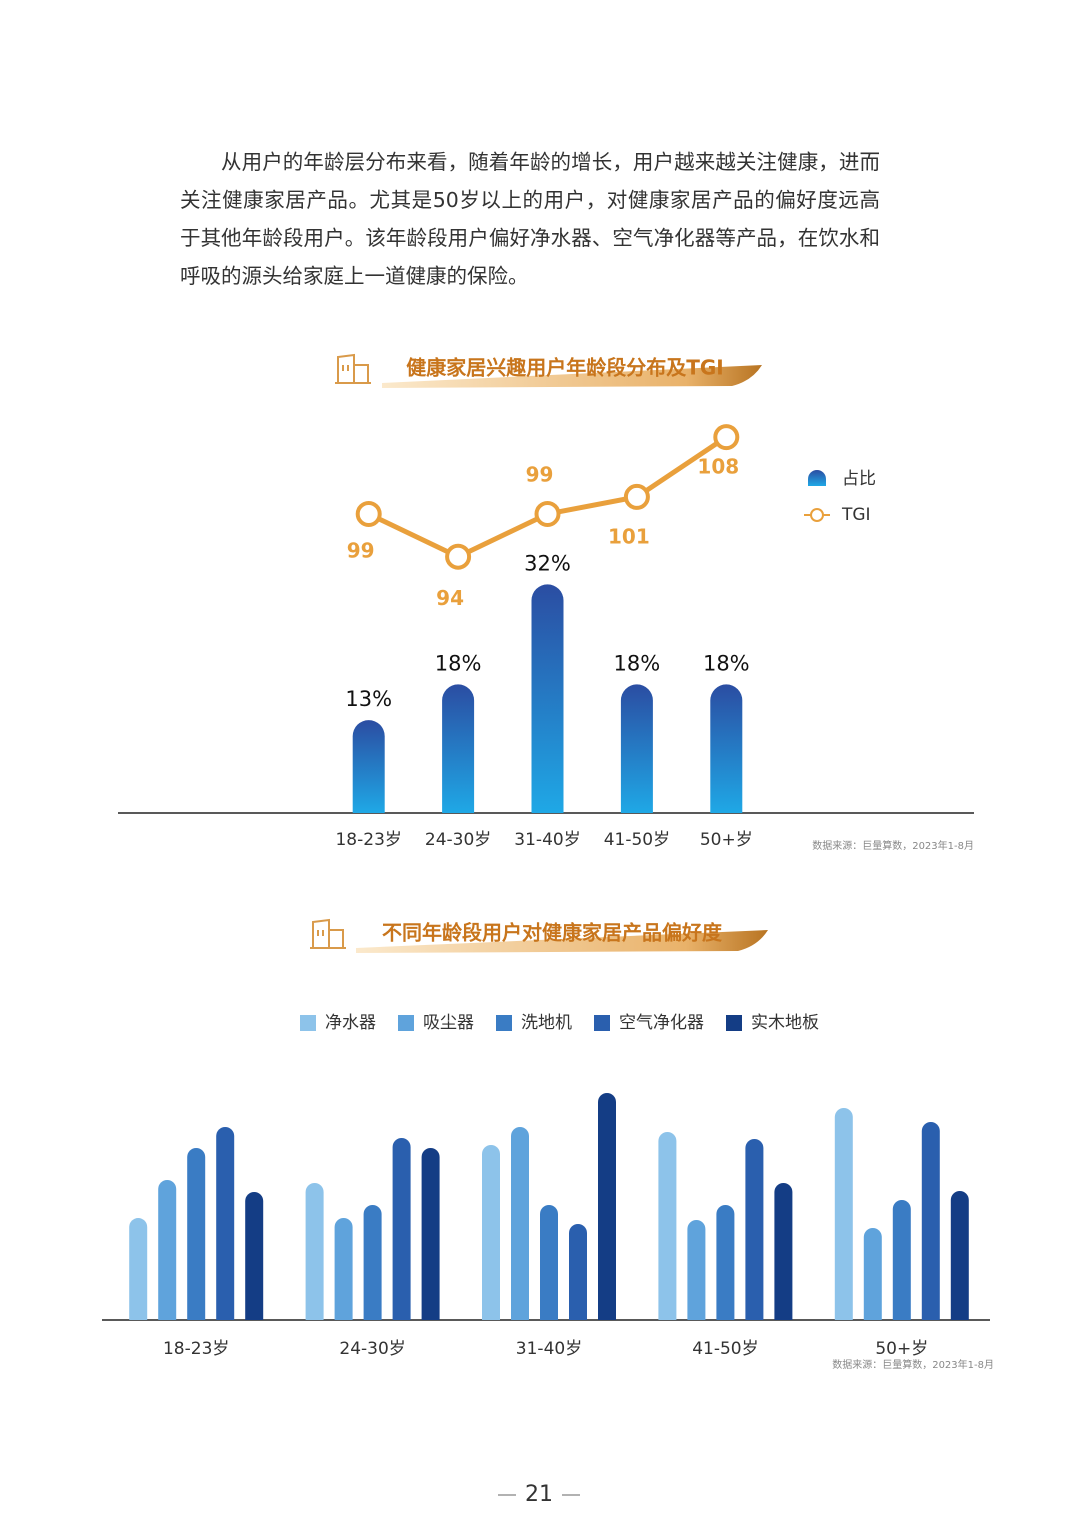  I want to click on chart-title: 不同年龄段用户对健康家居产品偏好度, so click(552, 933).